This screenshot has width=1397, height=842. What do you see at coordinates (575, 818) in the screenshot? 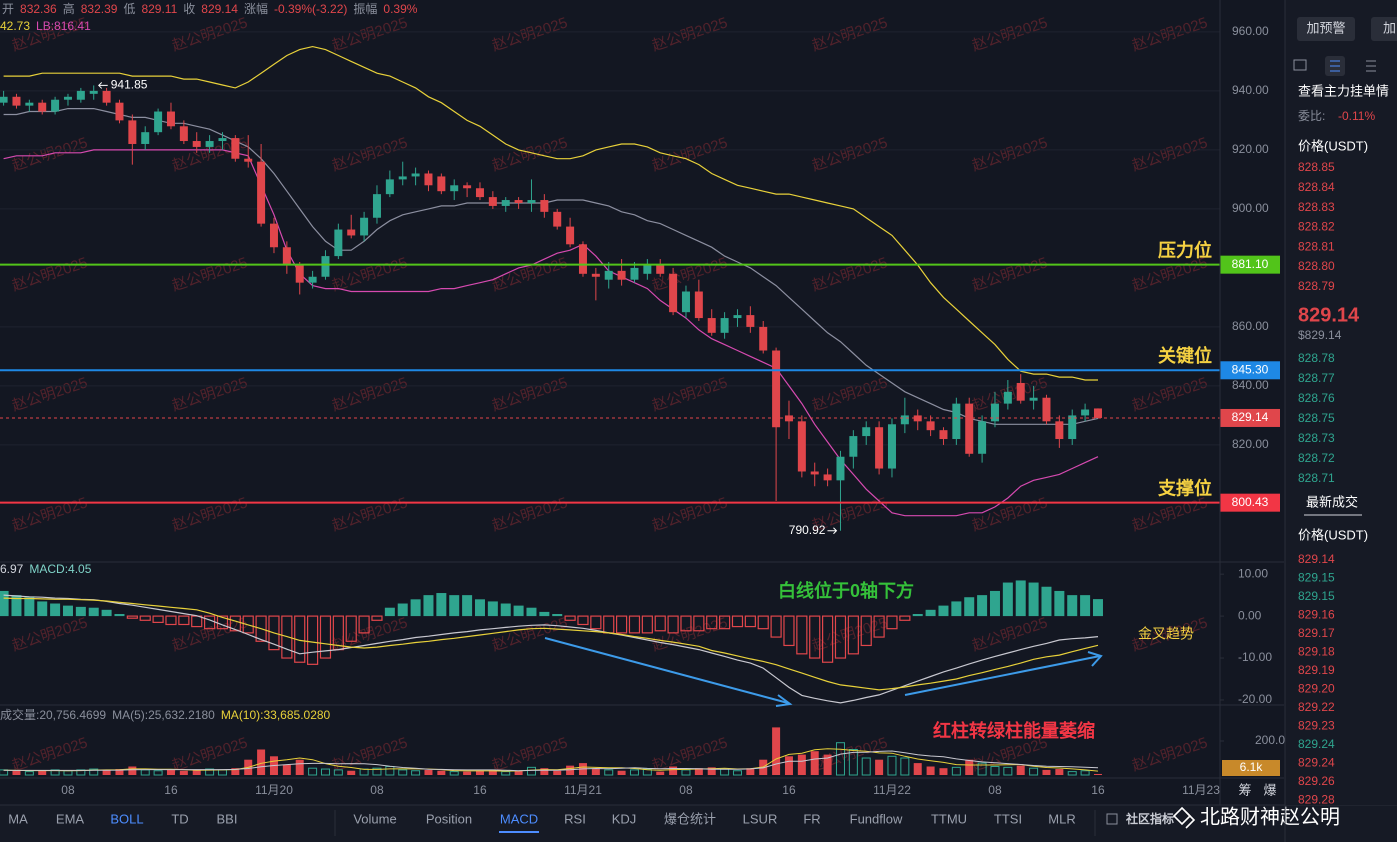
I see `sub-indicator-tab: RSI` at bounding box center [575, 818].